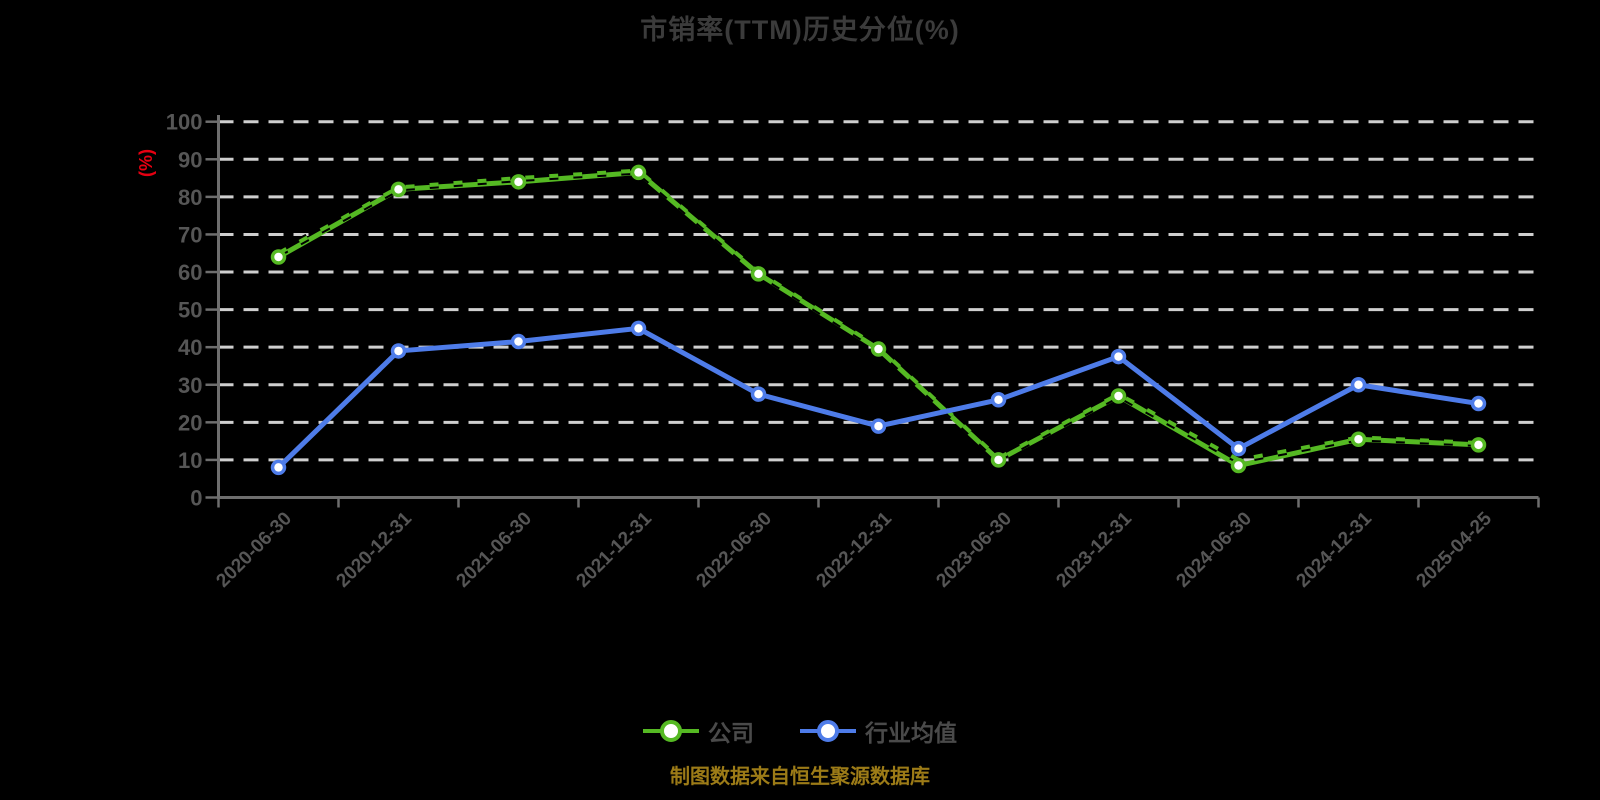 The image size is (1600, 800). What do you see at coordinates (828, 731) in the screenshot?
I see `industry-line-marker-icon` at bounding box center [828, 731].